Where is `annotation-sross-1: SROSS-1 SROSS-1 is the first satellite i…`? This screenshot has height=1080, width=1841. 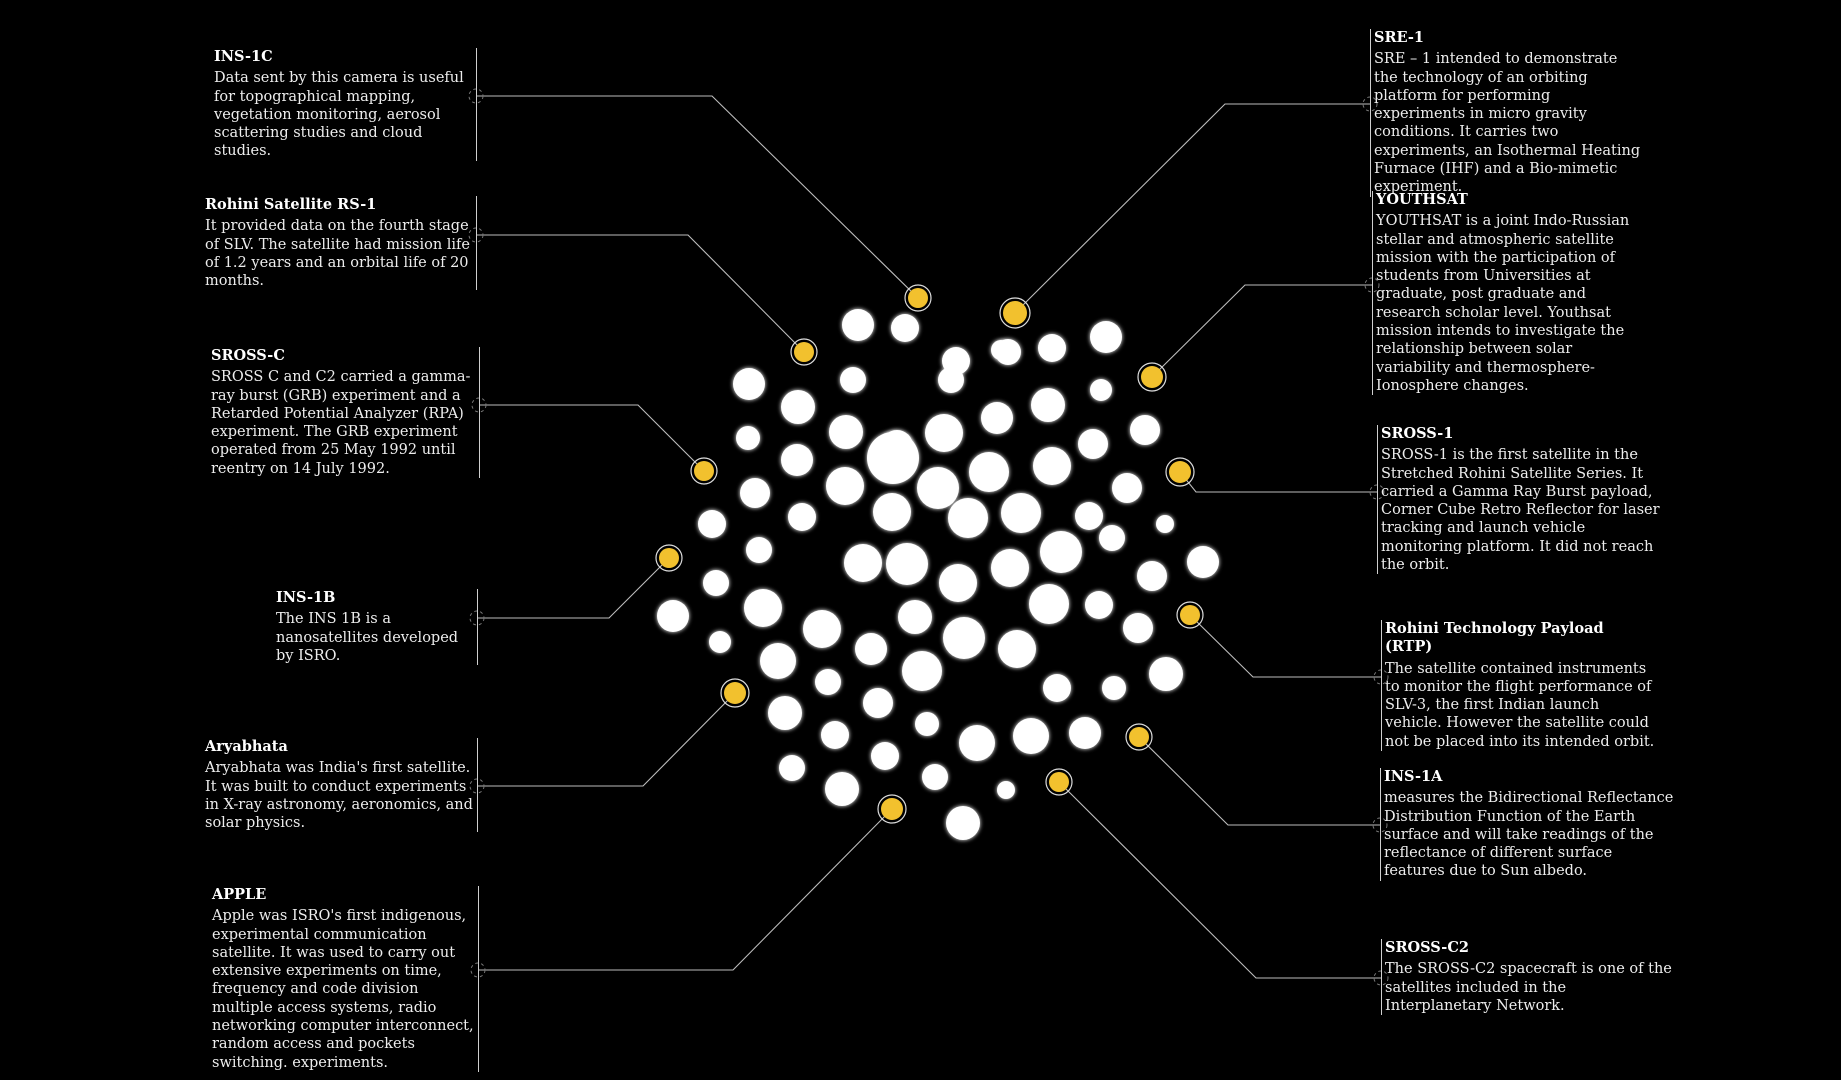
annotation-sross-1: SROSS-1 SROSS-1 is the first satellite i… is located at coordinates (1521, 500).